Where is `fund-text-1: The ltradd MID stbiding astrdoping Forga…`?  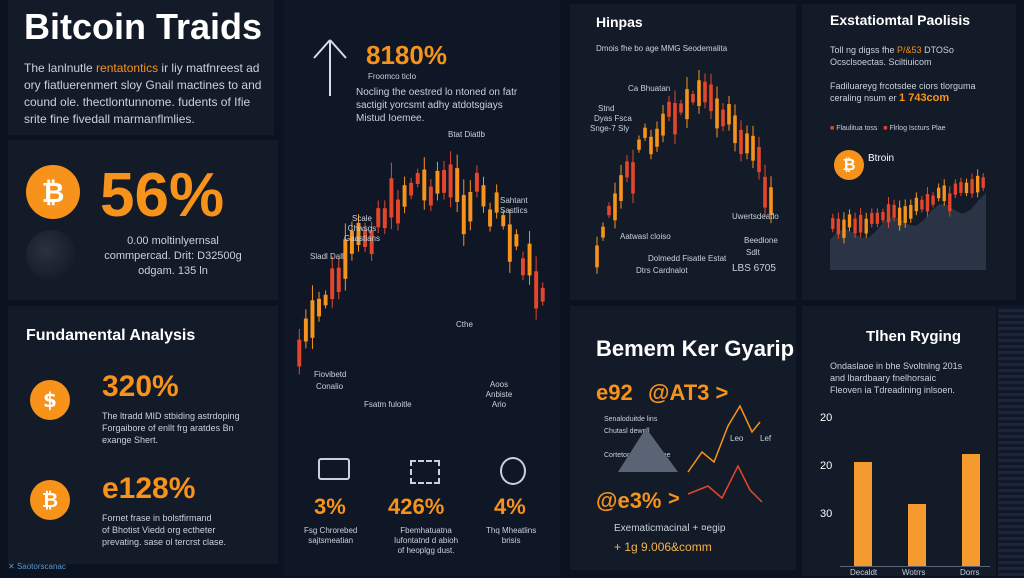 fund-text-1: The ltradd MID stbiding astrdoping Forga… is located at coordinates (171, 428).